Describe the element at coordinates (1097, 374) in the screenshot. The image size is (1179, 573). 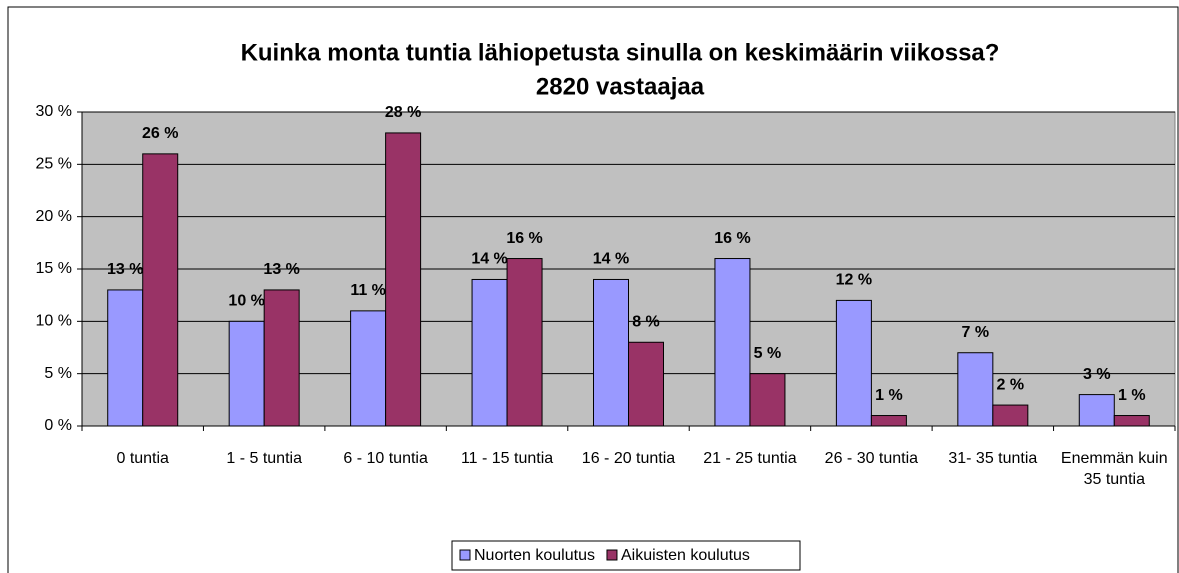
I see `value-label: 3 %` at that location.